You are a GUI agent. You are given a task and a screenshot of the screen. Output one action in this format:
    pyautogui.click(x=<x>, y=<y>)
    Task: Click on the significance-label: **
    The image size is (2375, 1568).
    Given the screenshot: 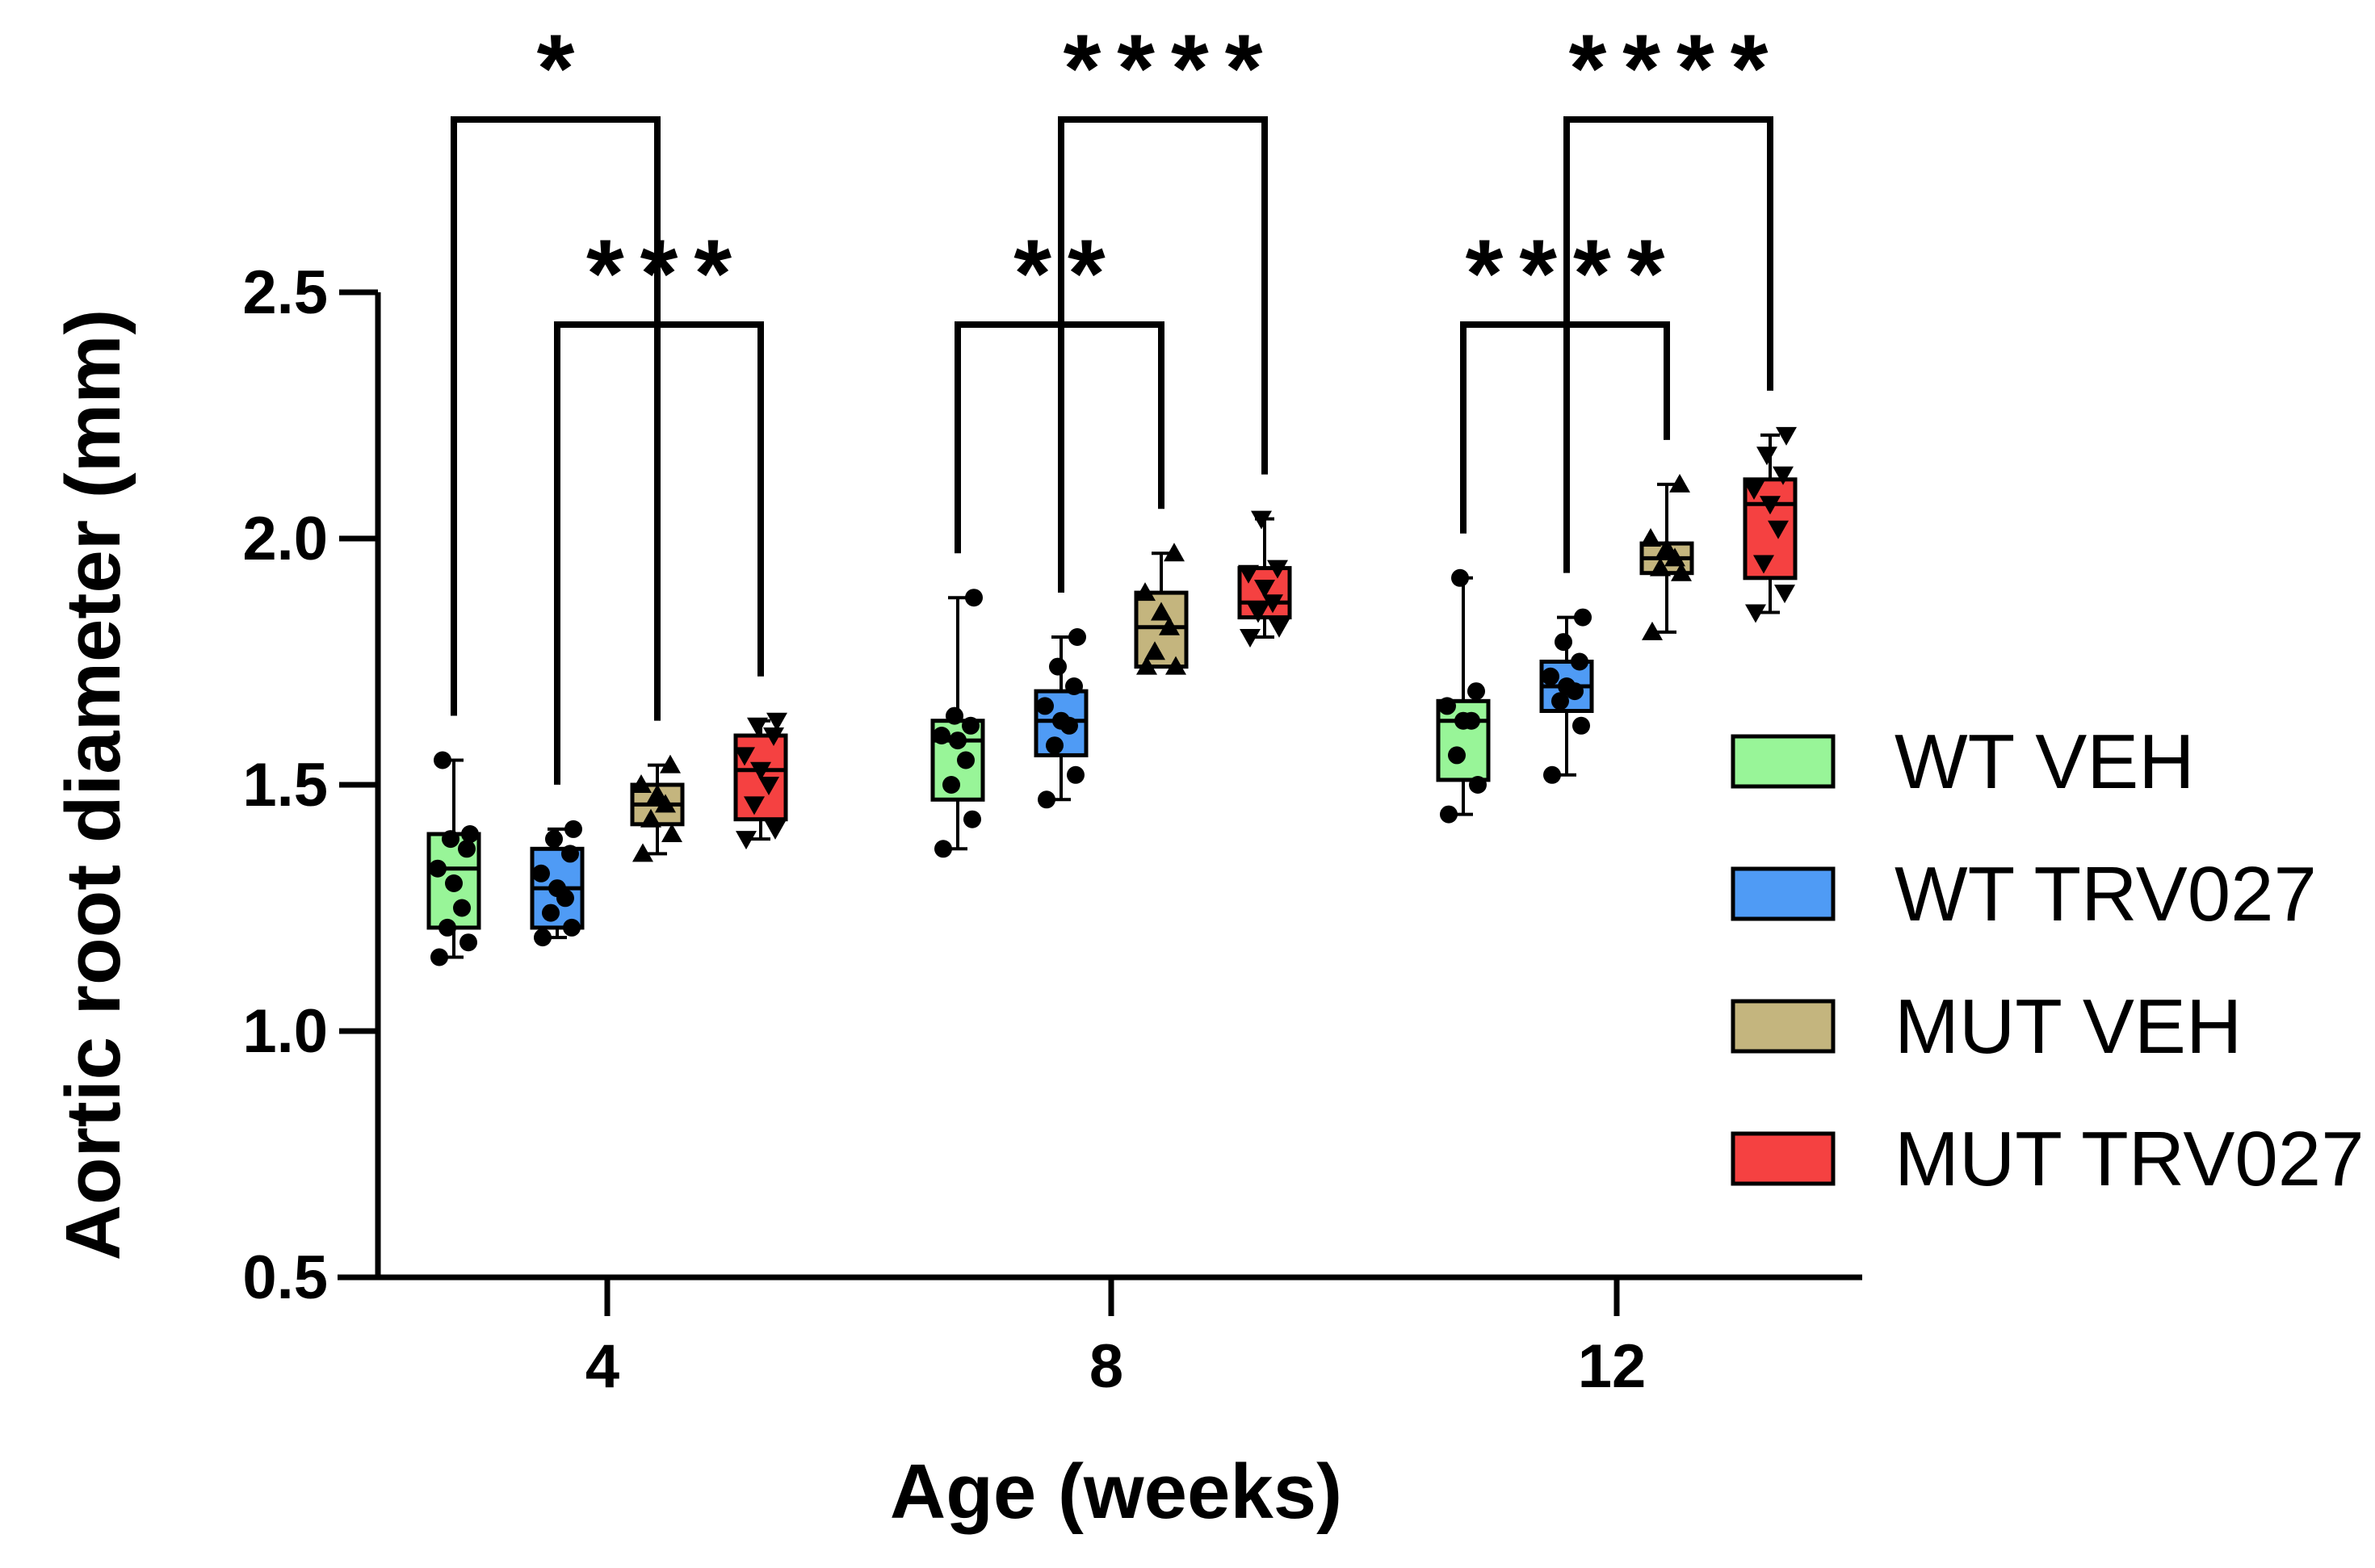 What is the action you would take?
    pyautogui.click(x=1067, y=274)
    